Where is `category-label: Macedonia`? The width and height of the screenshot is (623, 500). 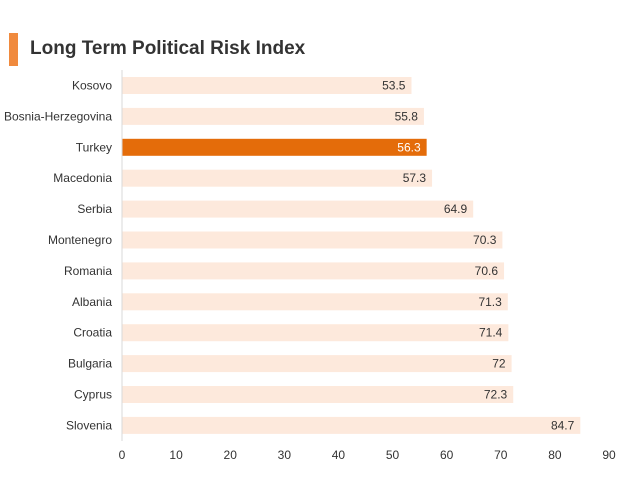 category-label: Macedonia is located at coordinates (82, 178).